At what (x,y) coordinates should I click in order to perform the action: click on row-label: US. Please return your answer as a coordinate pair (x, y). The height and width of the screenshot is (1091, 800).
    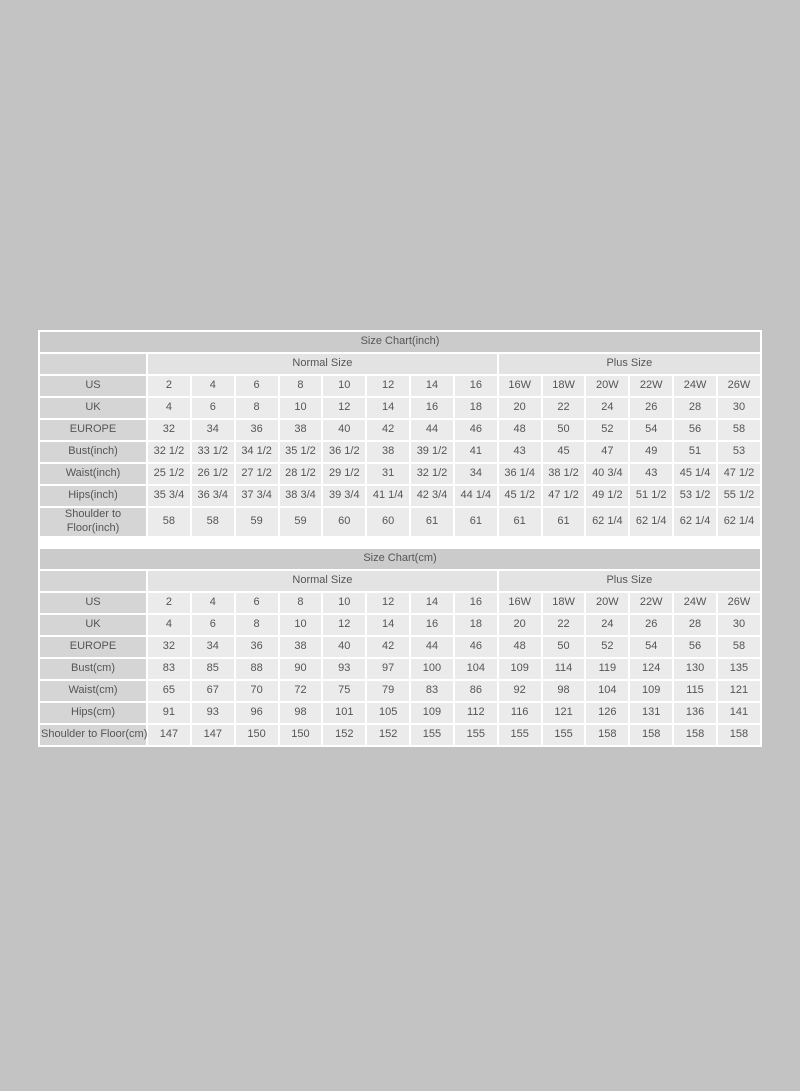
    Looking at the image, I should click on (93, 386).